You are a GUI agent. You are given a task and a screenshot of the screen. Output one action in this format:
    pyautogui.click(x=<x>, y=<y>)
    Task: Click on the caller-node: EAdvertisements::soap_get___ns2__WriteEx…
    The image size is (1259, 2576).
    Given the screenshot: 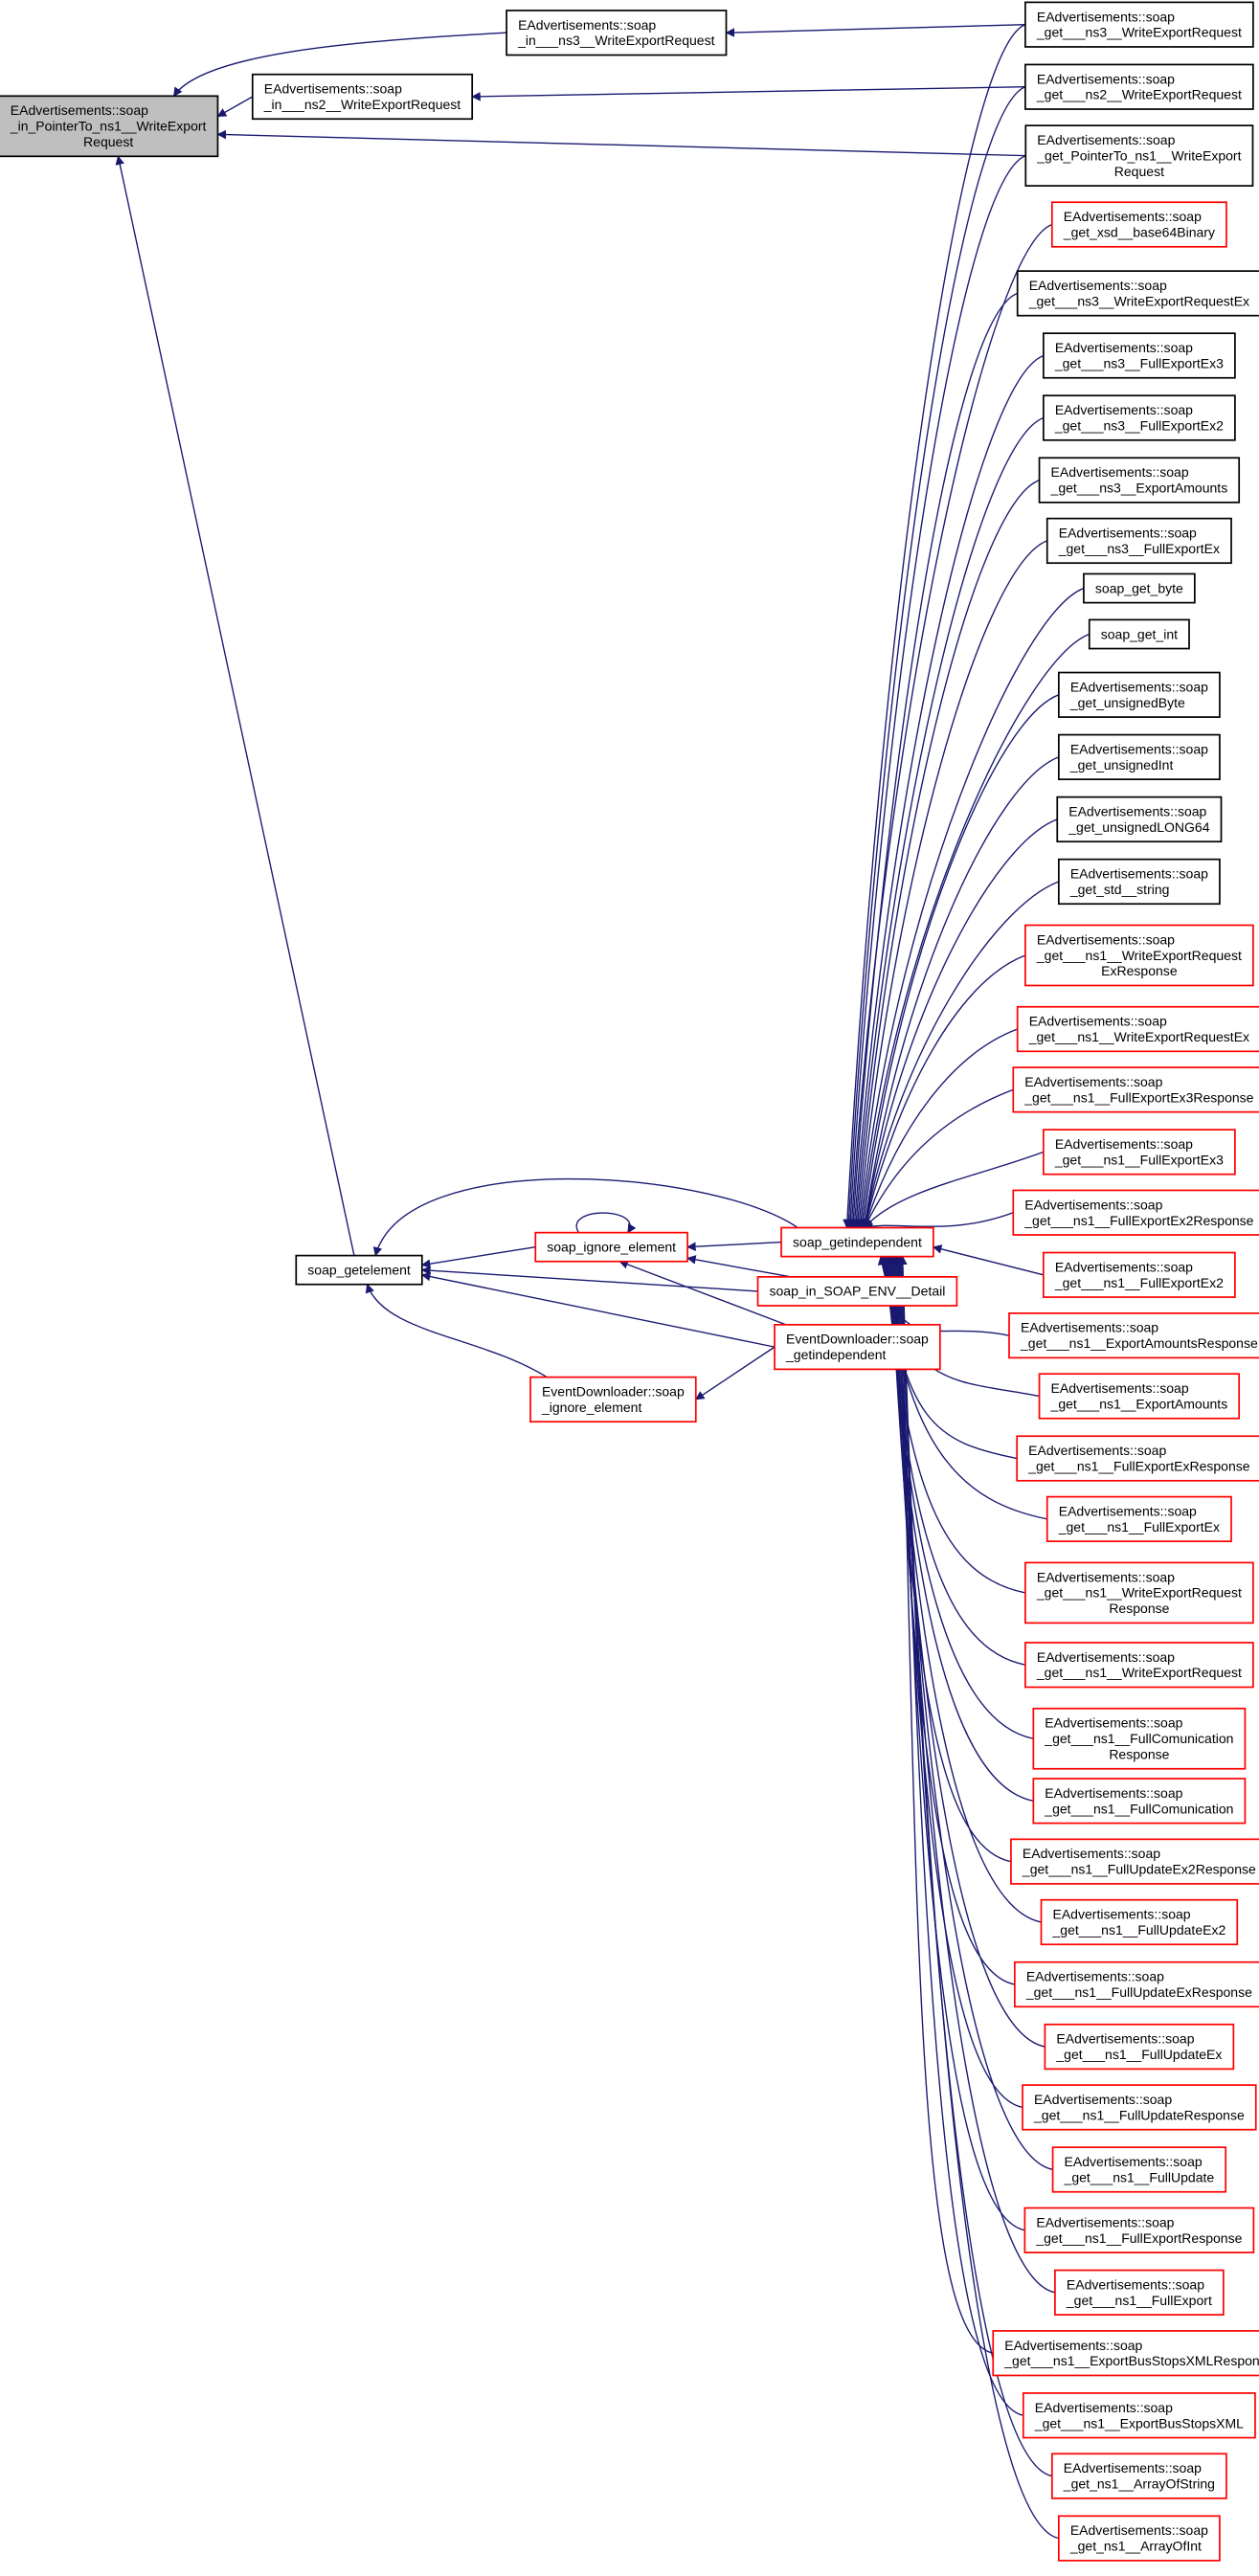 What is the action you would take?
    pyautogui.click(x=1139, y=87)
    